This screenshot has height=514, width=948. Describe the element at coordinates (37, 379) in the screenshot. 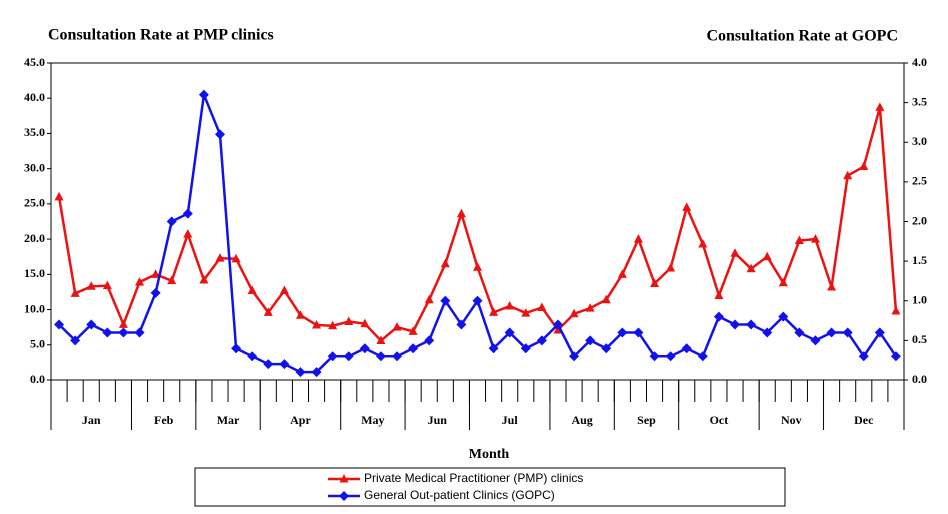

I see `y-tick-label: 0.0` at that location.